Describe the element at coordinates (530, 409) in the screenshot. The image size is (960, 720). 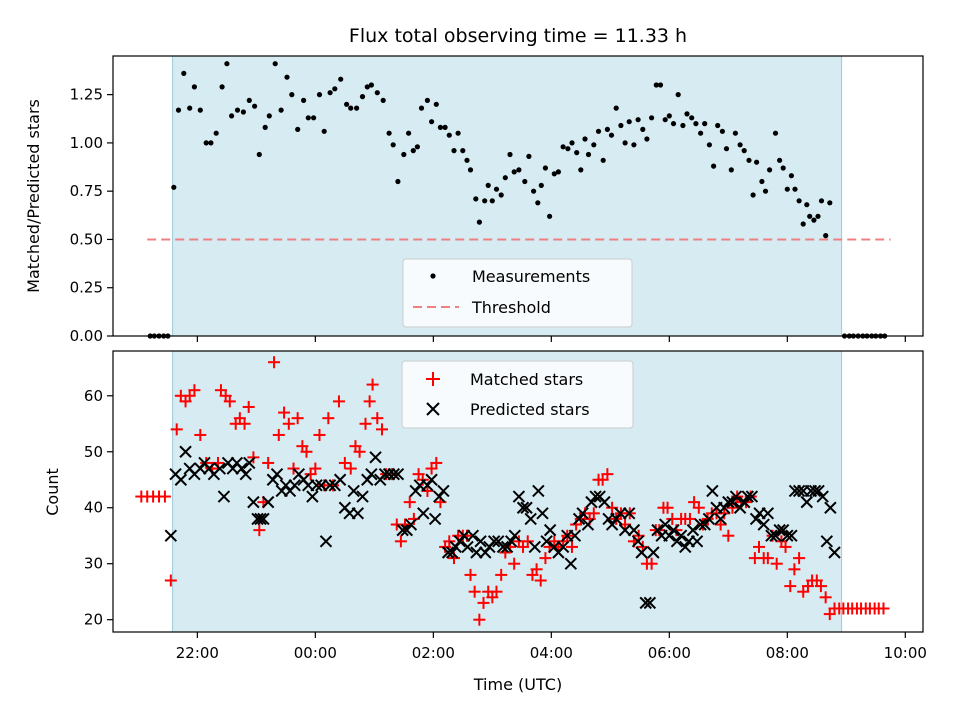
I see `legend-predicted-label: Predicted stars` at that location.